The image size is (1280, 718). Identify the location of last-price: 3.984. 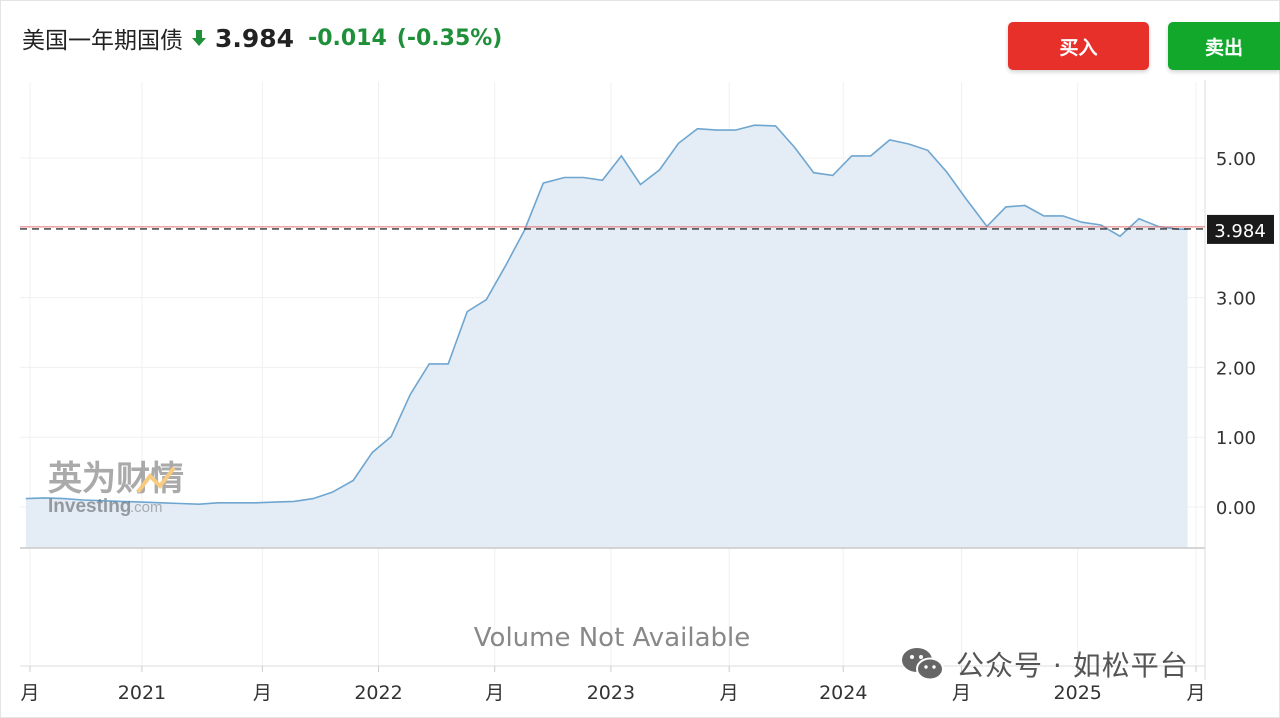
(255, 38).